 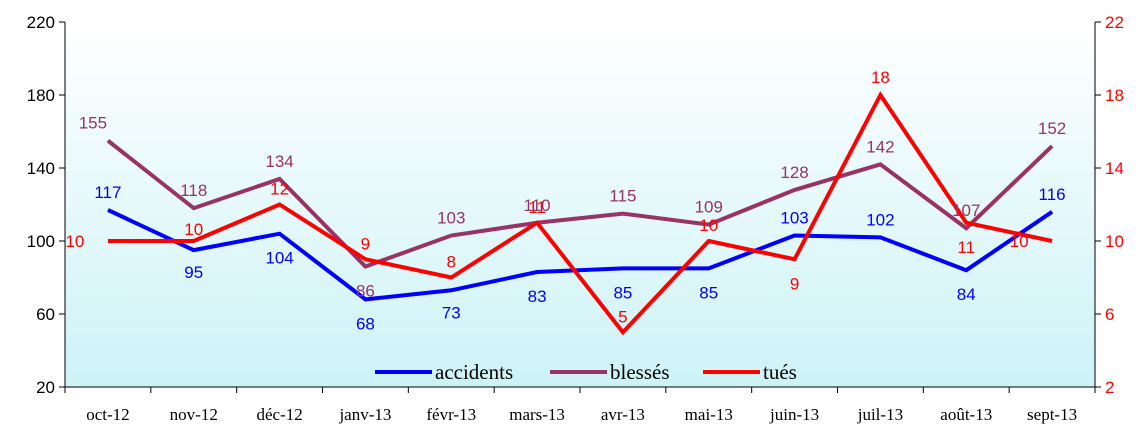 I want to click on x-tick-label: sept-13, so click(x=1052, y=414).